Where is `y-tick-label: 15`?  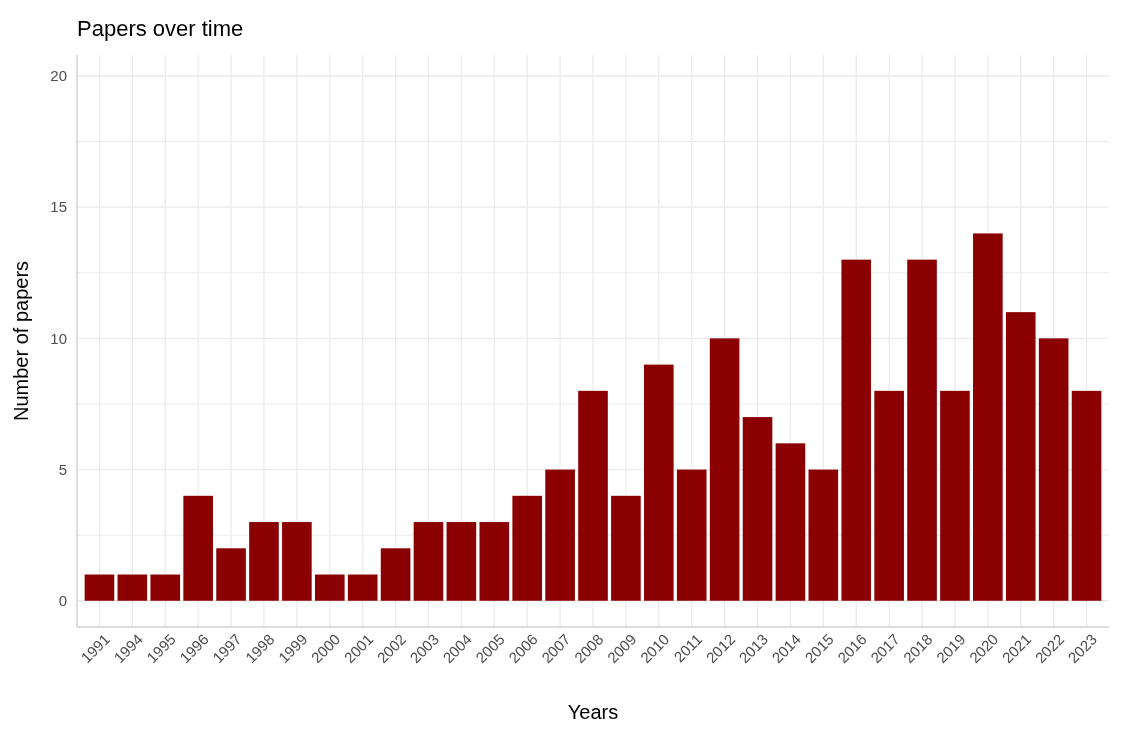
y-tick-label: 15 is located at coordinates (58, 207).